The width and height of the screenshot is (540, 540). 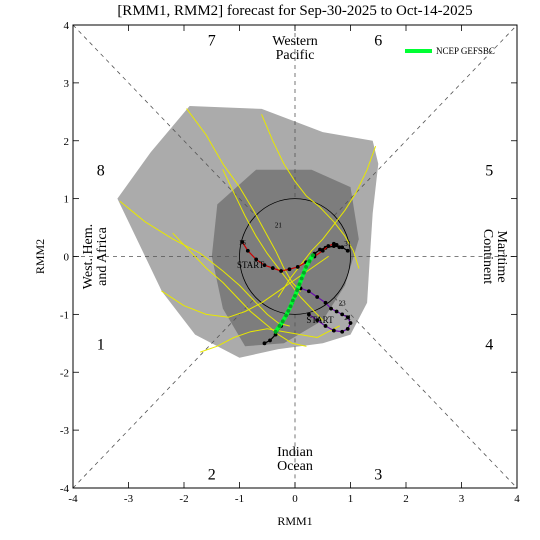 I want to click on region-label-line: Western, so click(x=295, y=41).